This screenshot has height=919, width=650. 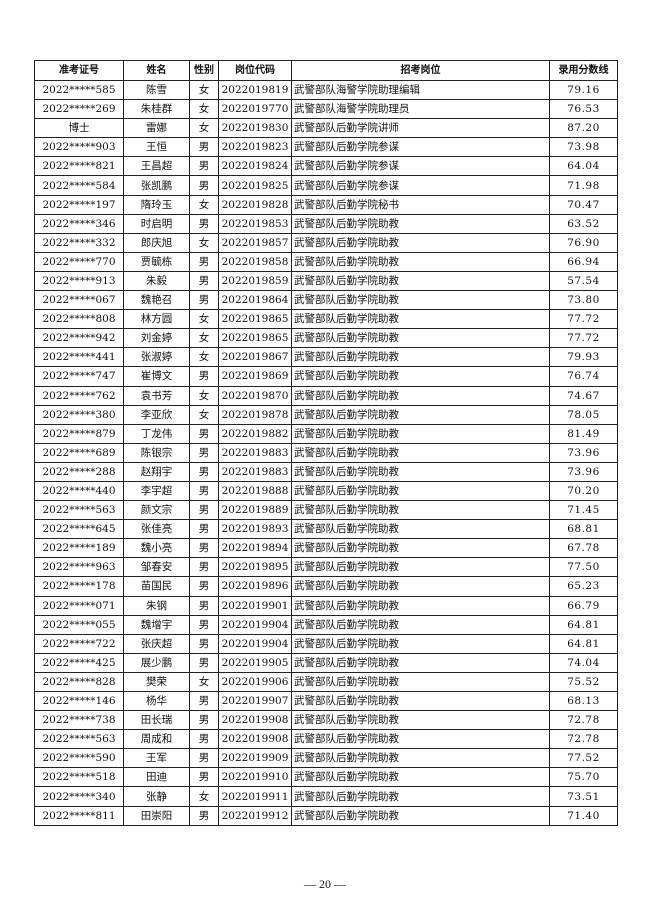 I want to click on cell-position-code: 2022019904, so click(x=255, y=643).